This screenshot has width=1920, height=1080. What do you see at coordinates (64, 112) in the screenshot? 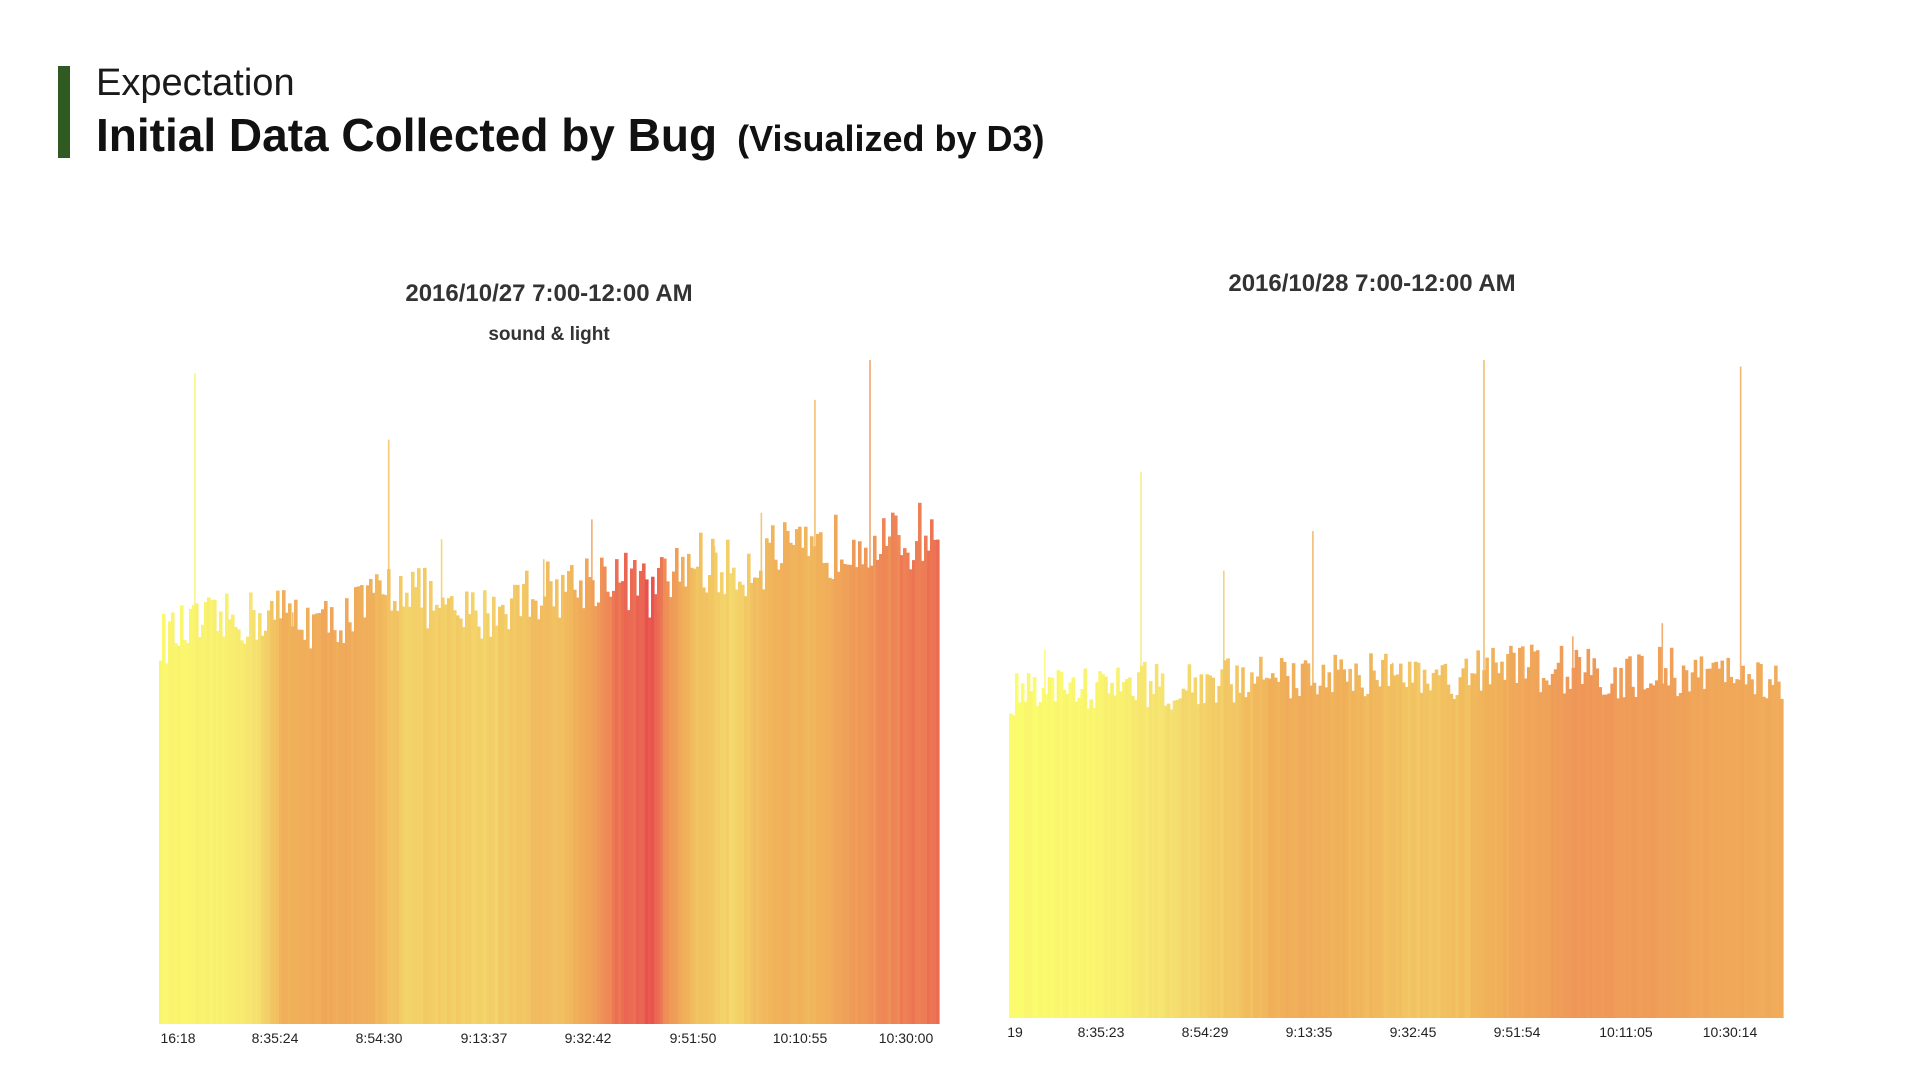
I see `header-accent-bar` at bounding box center [64, 112].